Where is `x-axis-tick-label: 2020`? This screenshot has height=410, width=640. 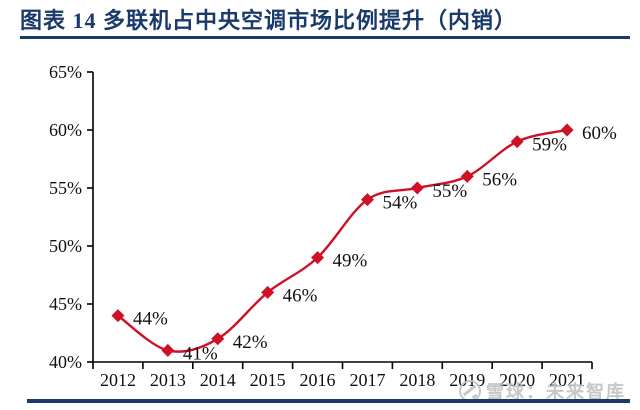 x-axis-tick-label: 2020 is located at coordinates (517, 380).